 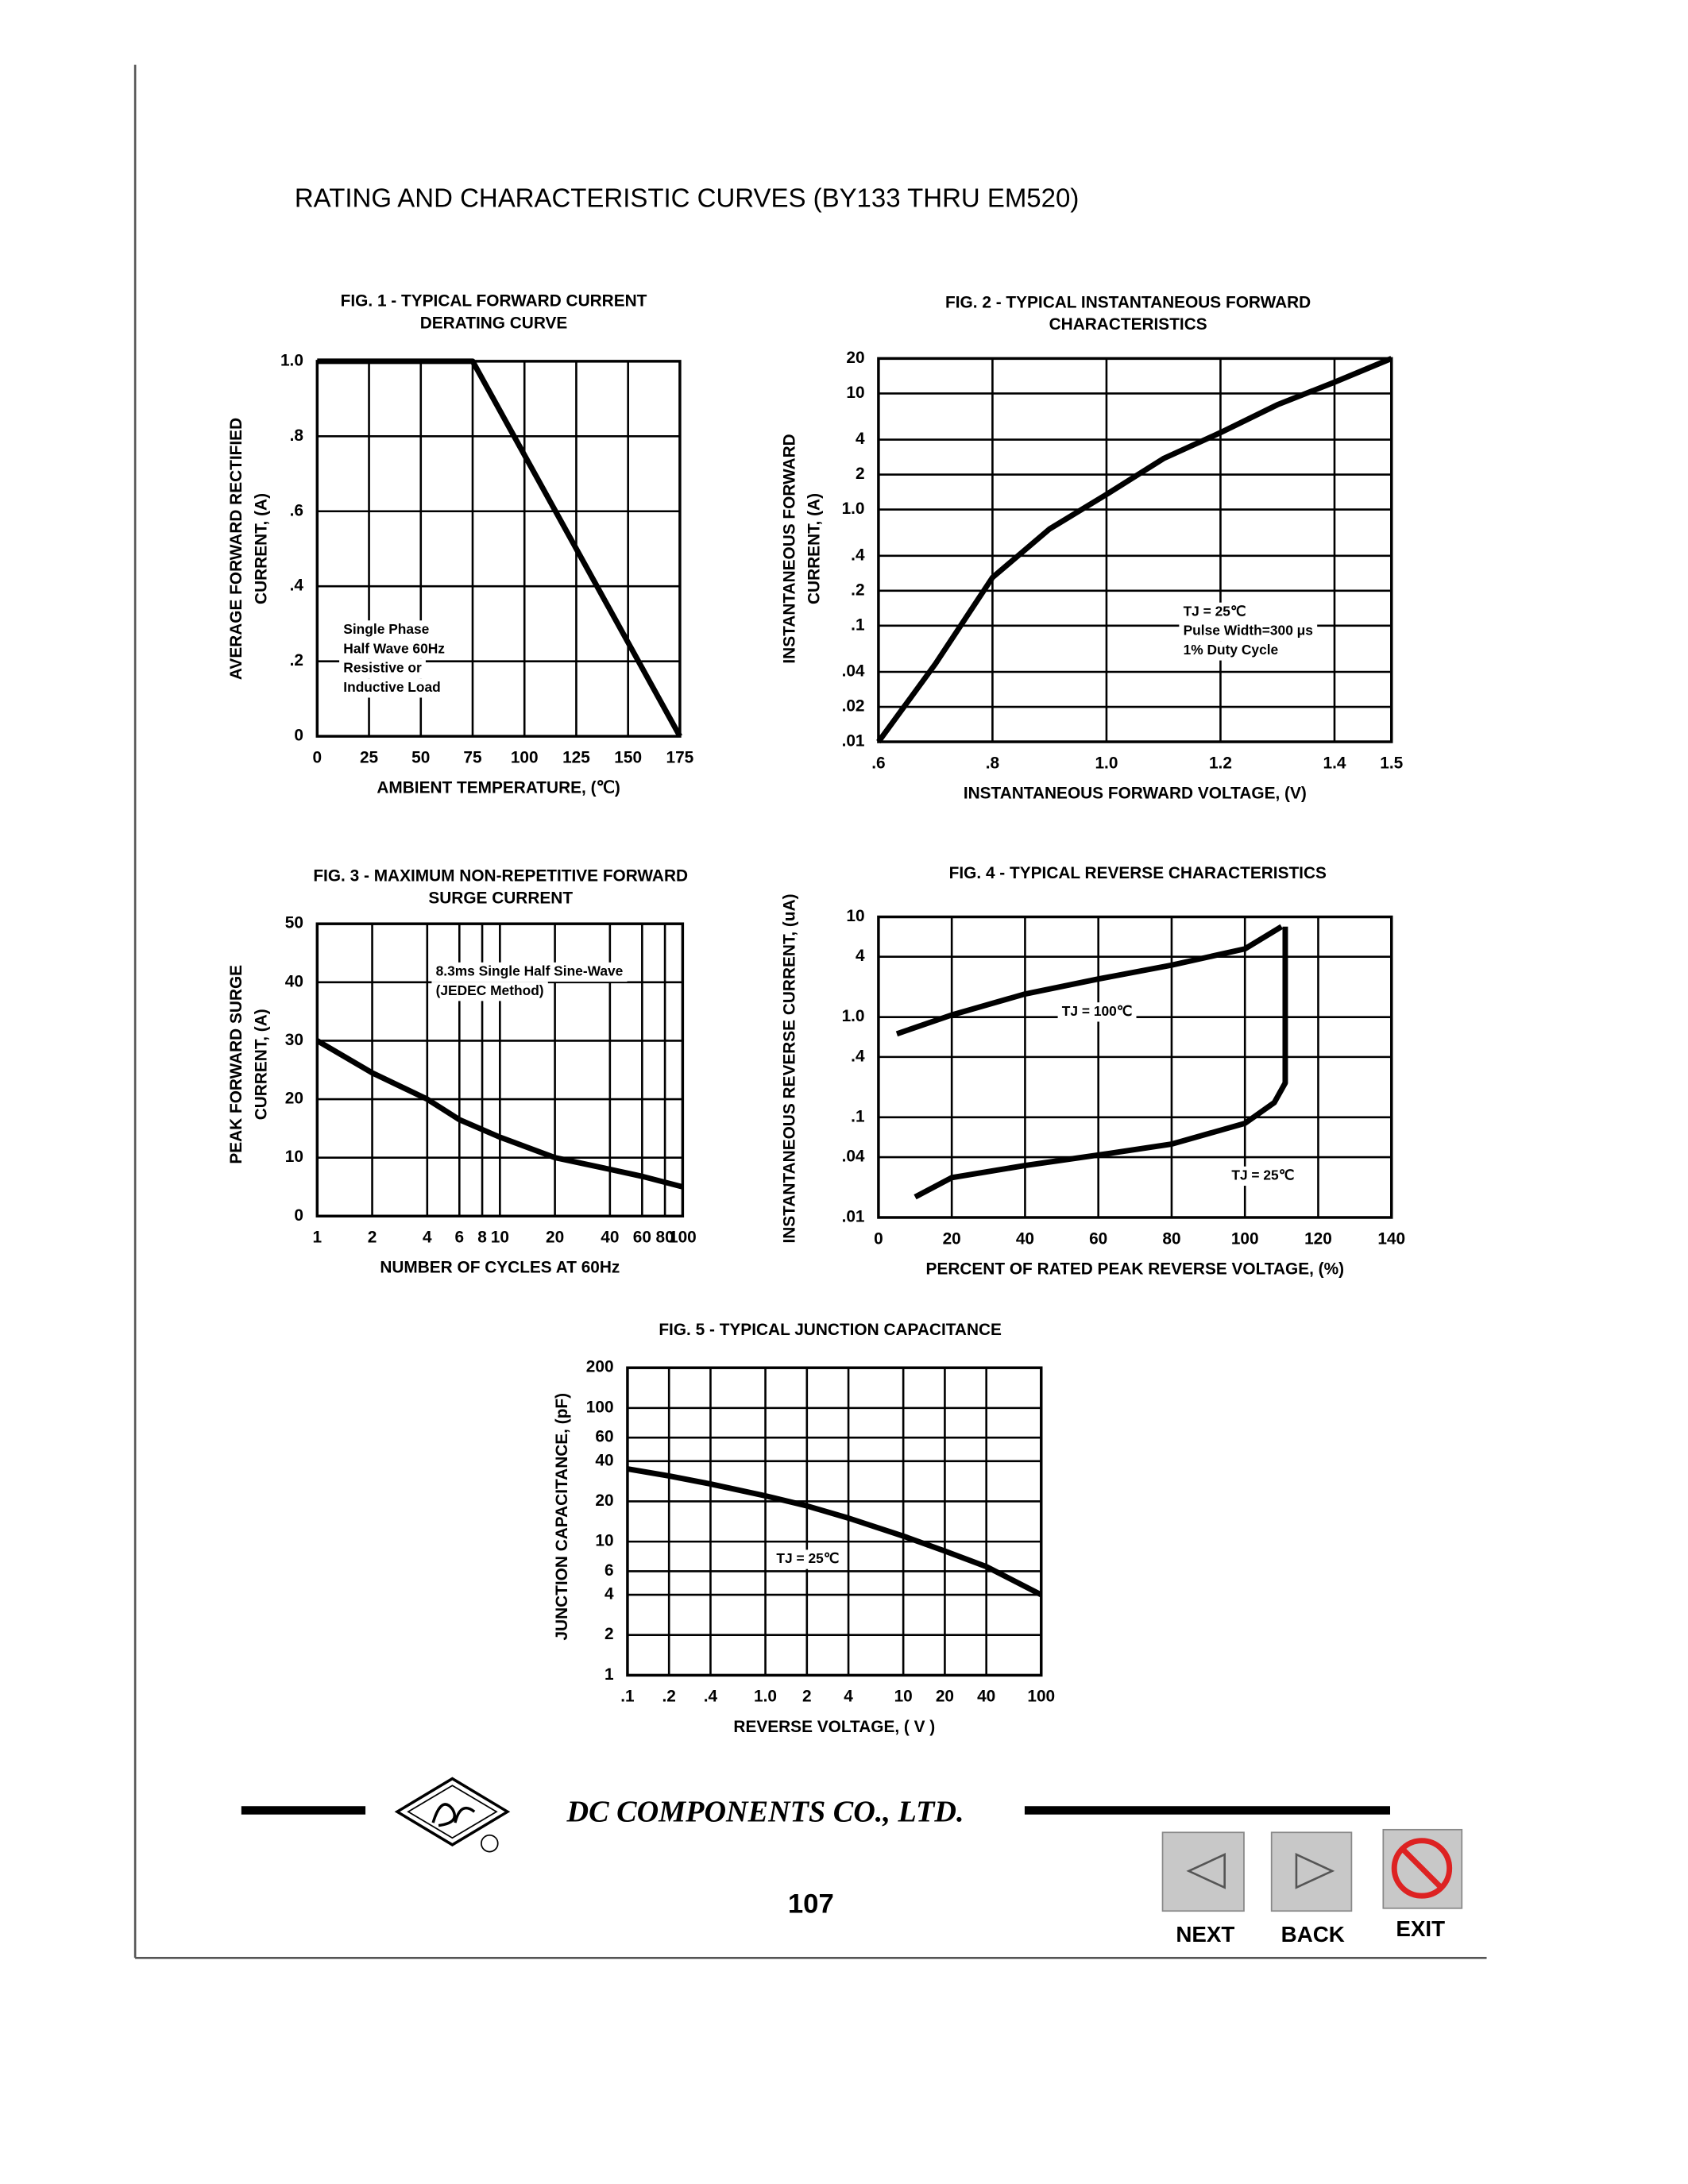 I want to click on x-tick-label: 1, so click(x=318, y=1238).